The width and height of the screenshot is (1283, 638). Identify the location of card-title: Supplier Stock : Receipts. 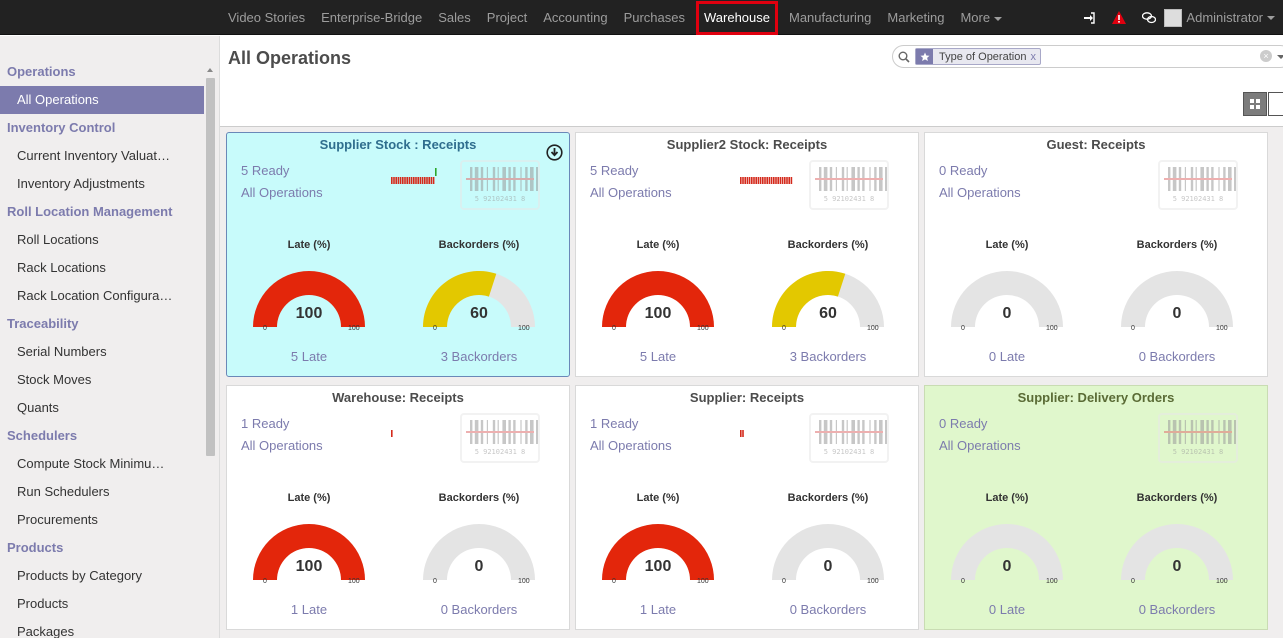
(398, 144).